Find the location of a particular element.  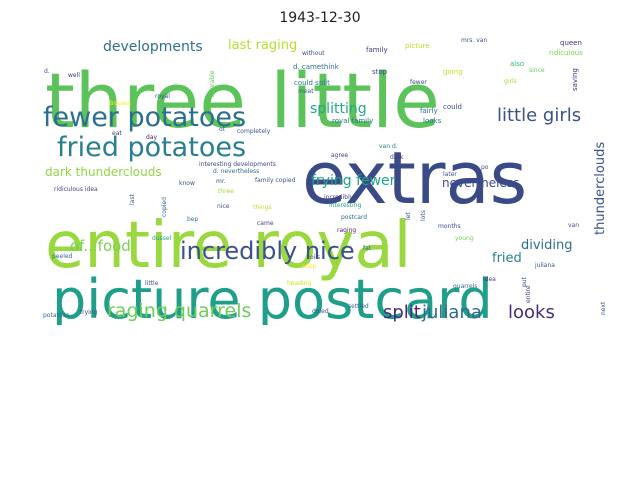

cloud-word: family copied is located at coordinates (275, 180).